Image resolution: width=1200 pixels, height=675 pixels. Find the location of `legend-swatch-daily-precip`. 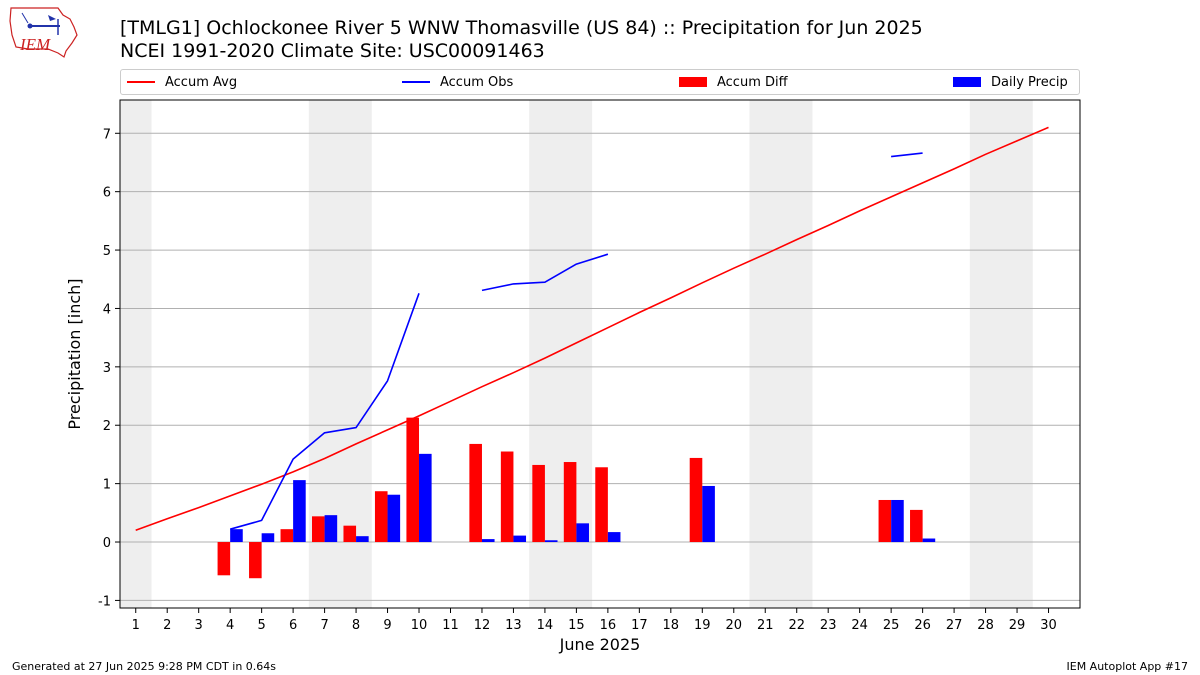

legend-swatch-daily-precip is located at coordinates (967, 82).